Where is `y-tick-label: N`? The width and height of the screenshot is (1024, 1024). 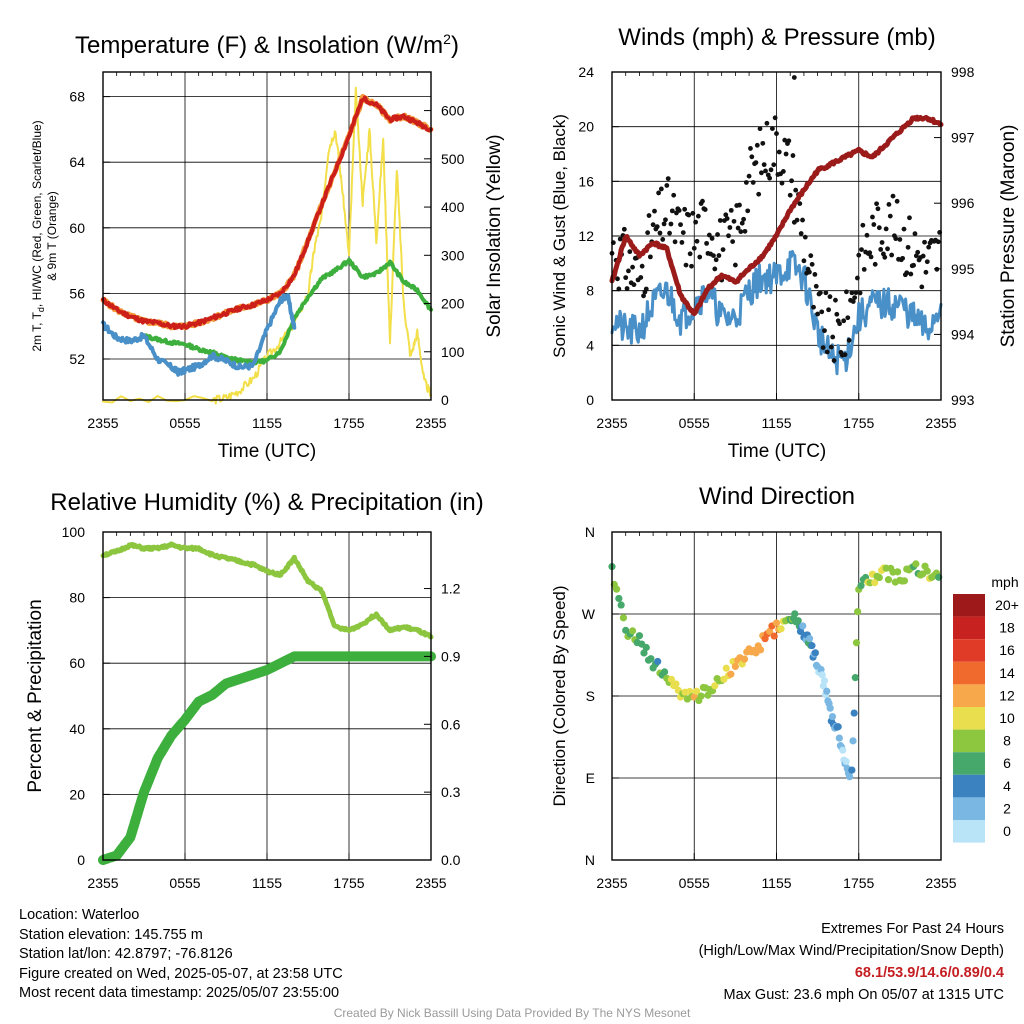
y-tick-label: N is located at coordinates (590, 532).